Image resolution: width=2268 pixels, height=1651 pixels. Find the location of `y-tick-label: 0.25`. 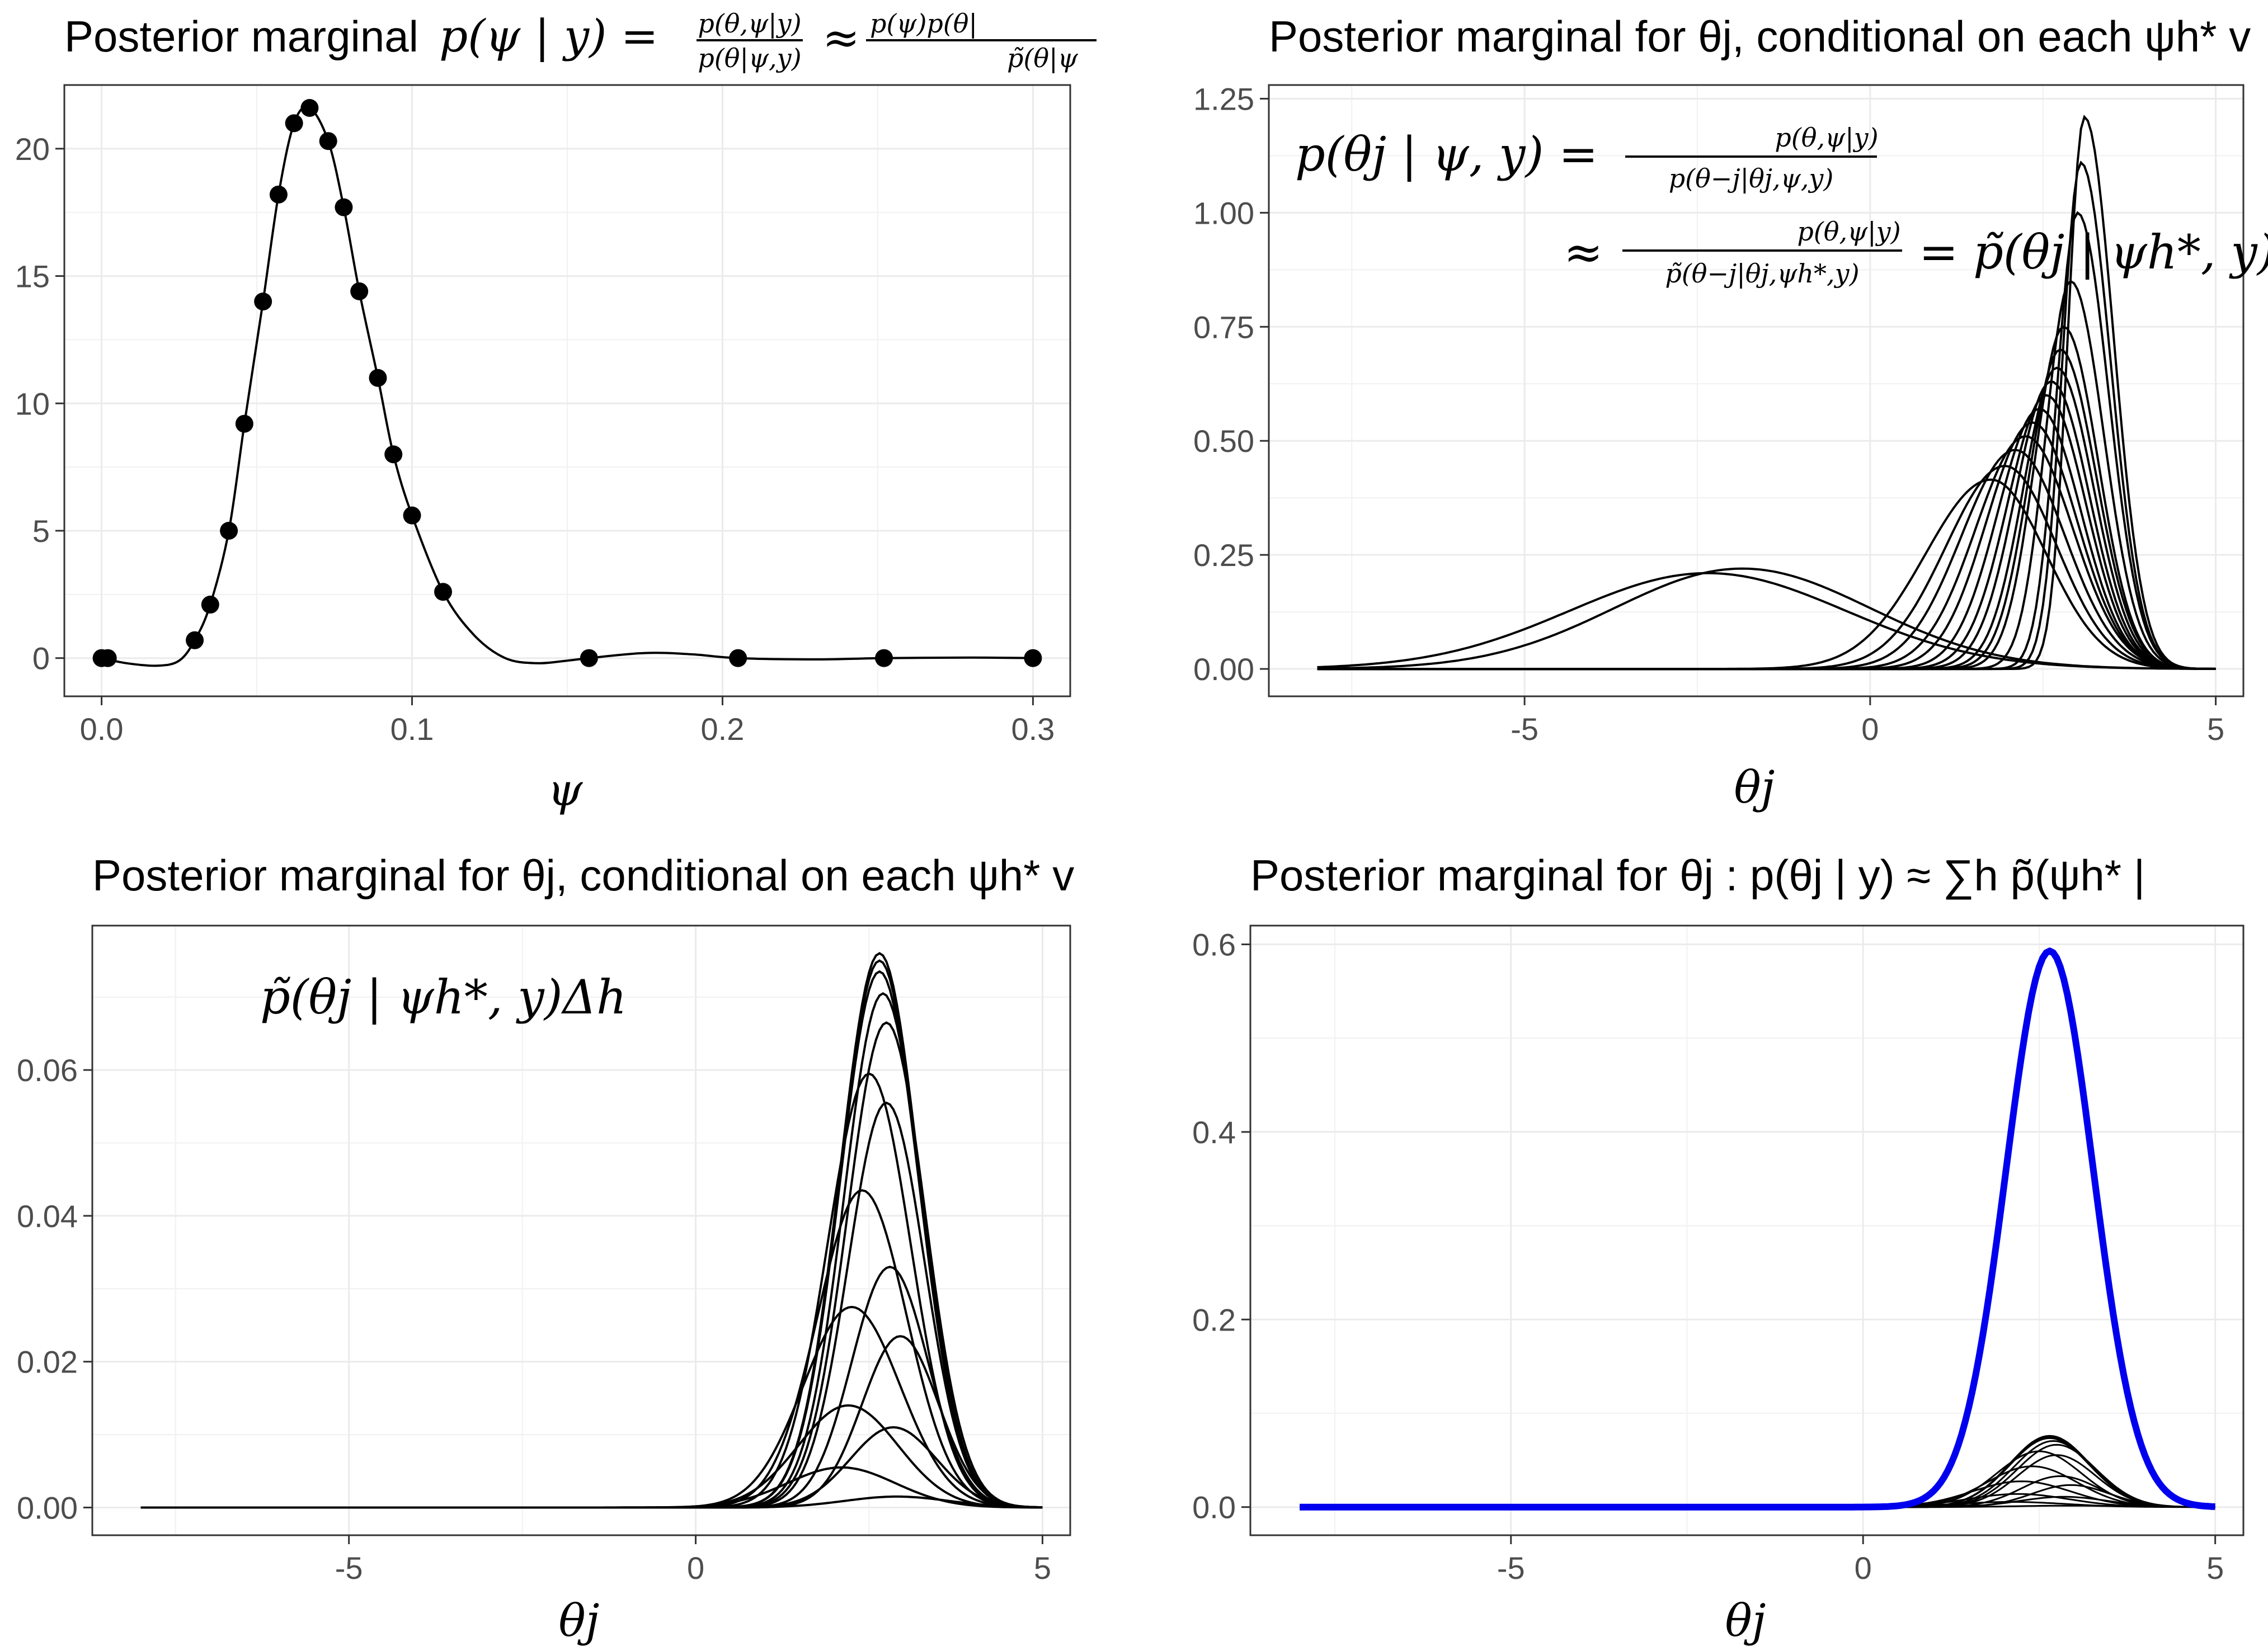

y-tick-label: 0.25 is located at coordinates (1223, 555).